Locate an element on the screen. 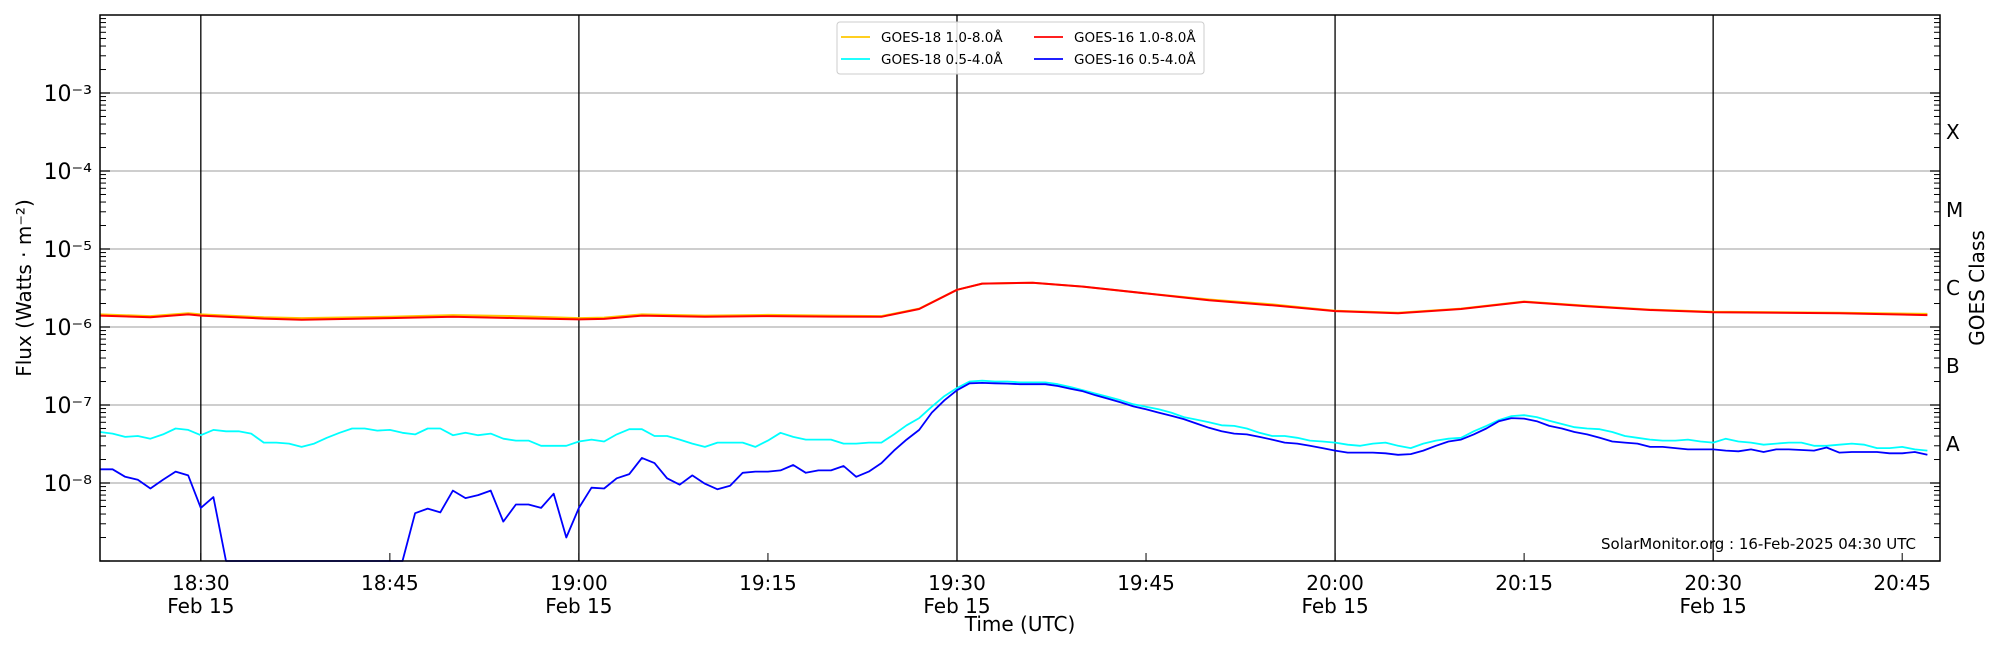 Image resolution: width=2000 pixels, height=655 pixels. x-tick-label: 19:30 is located at coordinates (957, 583).